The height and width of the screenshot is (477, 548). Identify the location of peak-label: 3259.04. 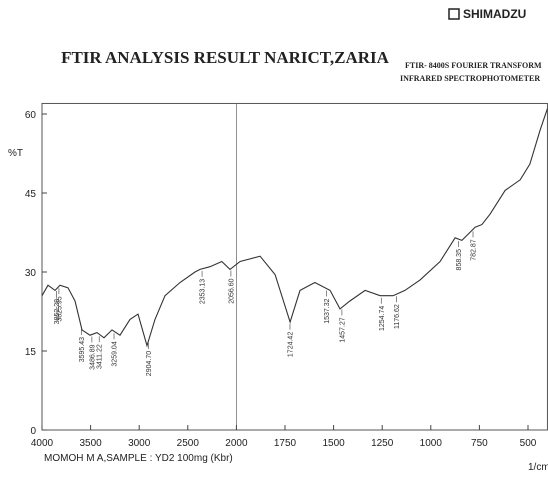
(115, 353).